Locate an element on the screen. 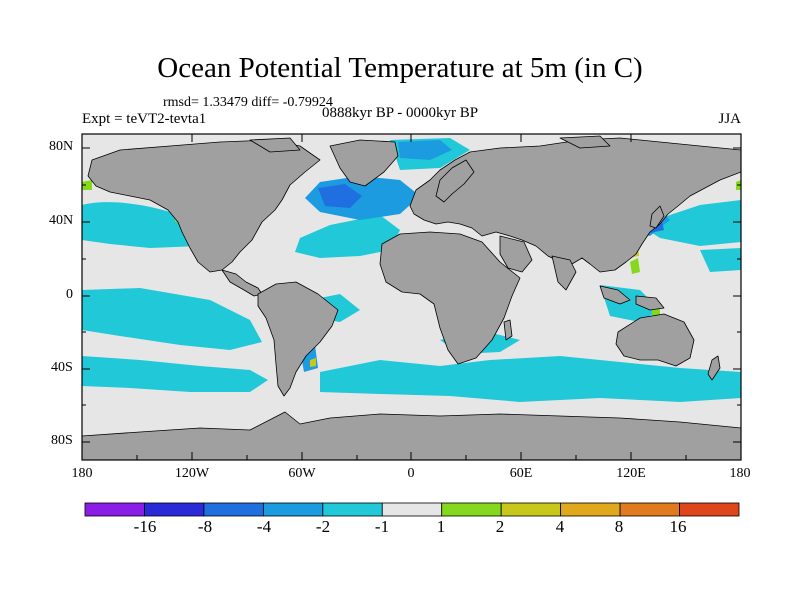 This screenshot has height=600, width=800. colorbar-label: -16 is located at coordinates (145, 526).